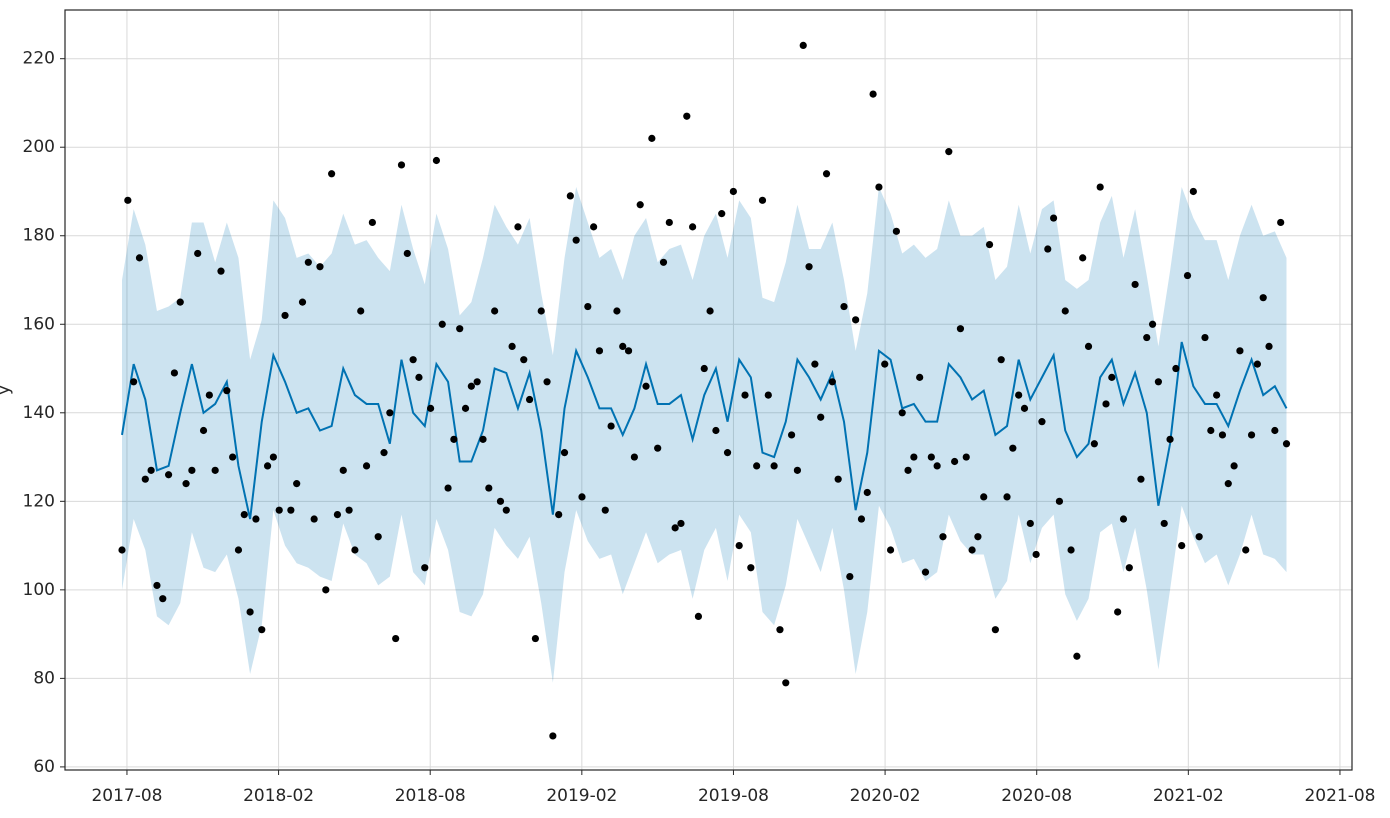 The width and height of the screenshot is (1390, 818). I want to click on y-tick-label: 120, so click(39, 501).